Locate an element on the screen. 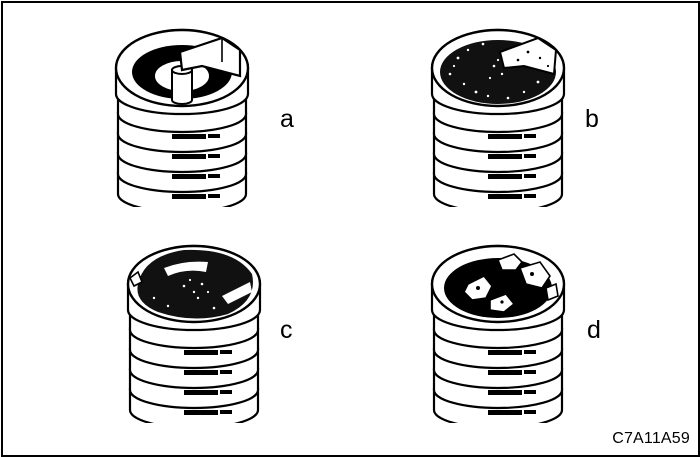 Image resolution: width=700 pixels, height=457 pixels. panel-label-a: a is located at coordinates (287, 119).